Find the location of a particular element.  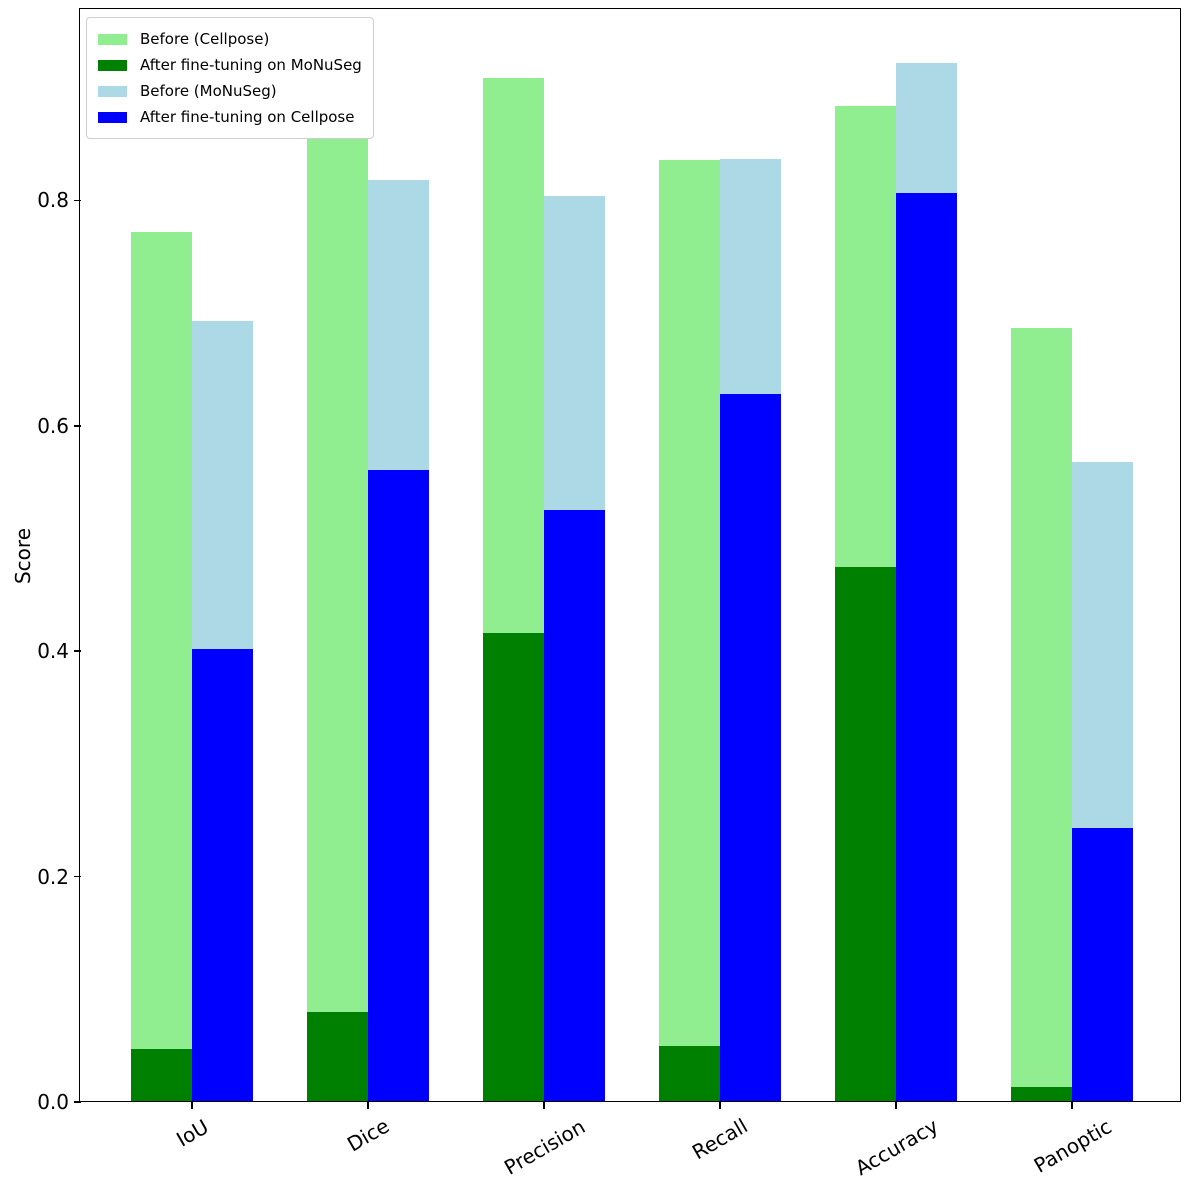

bar-before-cellpose-dice is located at coordinates (337, 620).